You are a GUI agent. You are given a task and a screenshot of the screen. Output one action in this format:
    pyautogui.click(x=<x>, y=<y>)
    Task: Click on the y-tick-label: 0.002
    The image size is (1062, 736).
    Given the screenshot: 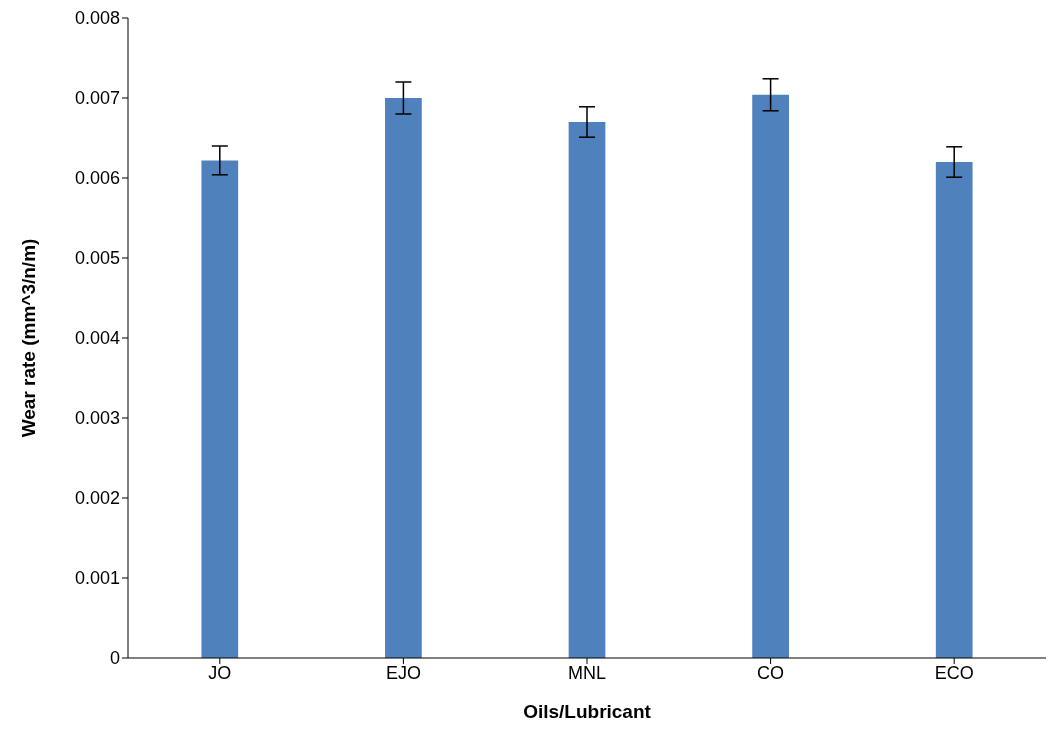 What is the action you would take?
    pyautogui.click(x=97, y=498)
    